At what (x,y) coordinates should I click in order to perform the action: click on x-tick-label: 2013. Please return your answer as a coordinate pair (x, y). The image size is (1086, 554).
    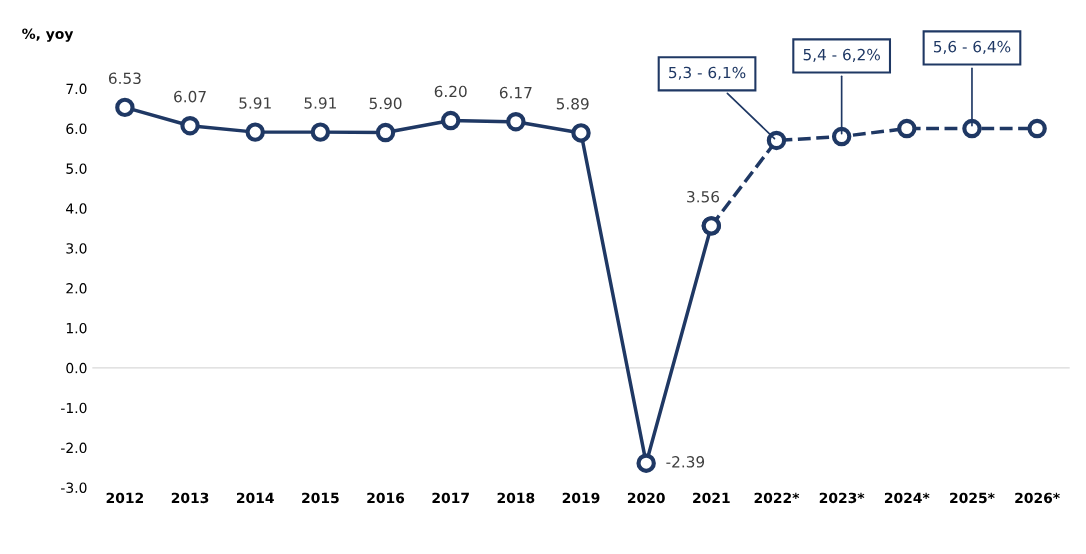
    Looking at the image, I should click on (190, 498).